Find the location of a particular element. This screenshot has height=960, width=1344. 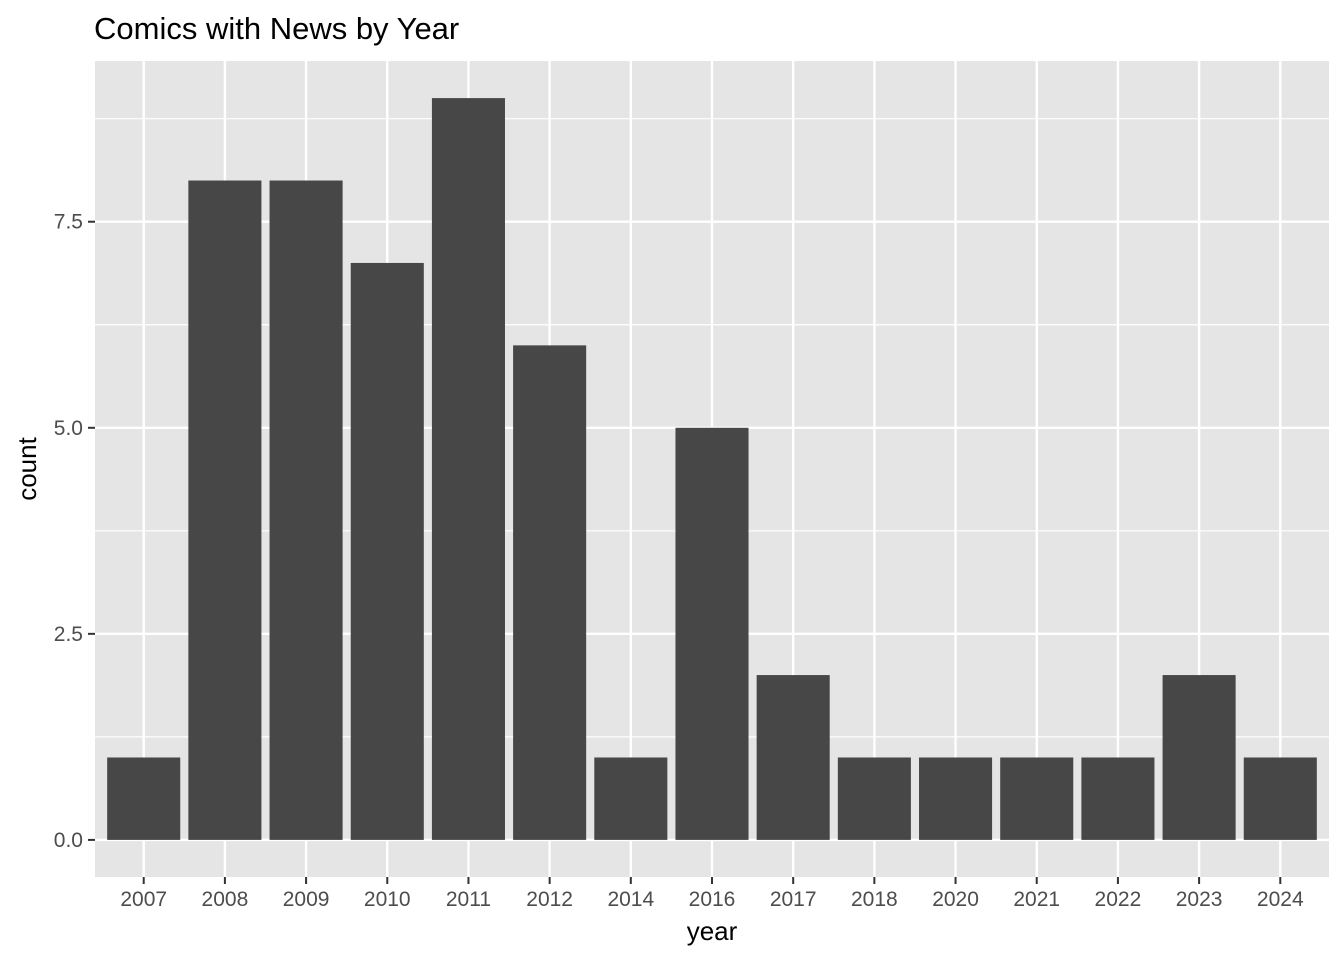

bar-2023 is located at coordinates (1199, 757).